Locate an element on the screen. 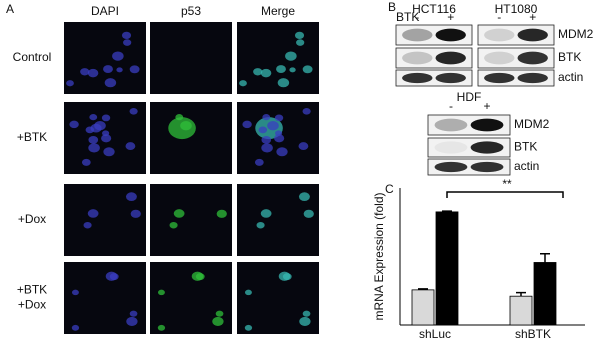 The image size is (600, 342). x-tick-label: shBTK is located at coordinates (533, 334).